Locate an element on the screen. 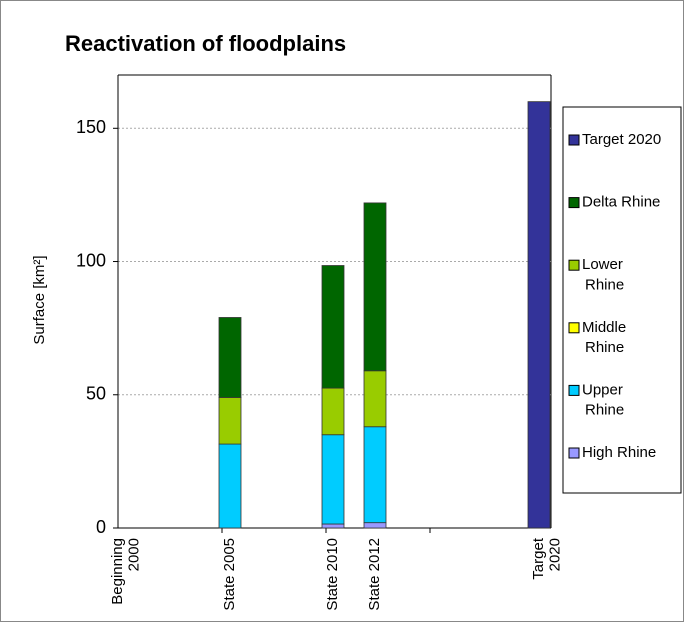 The image size is (684, 627). legend-label: Lower Rhine is located at coordinates (603, 274).